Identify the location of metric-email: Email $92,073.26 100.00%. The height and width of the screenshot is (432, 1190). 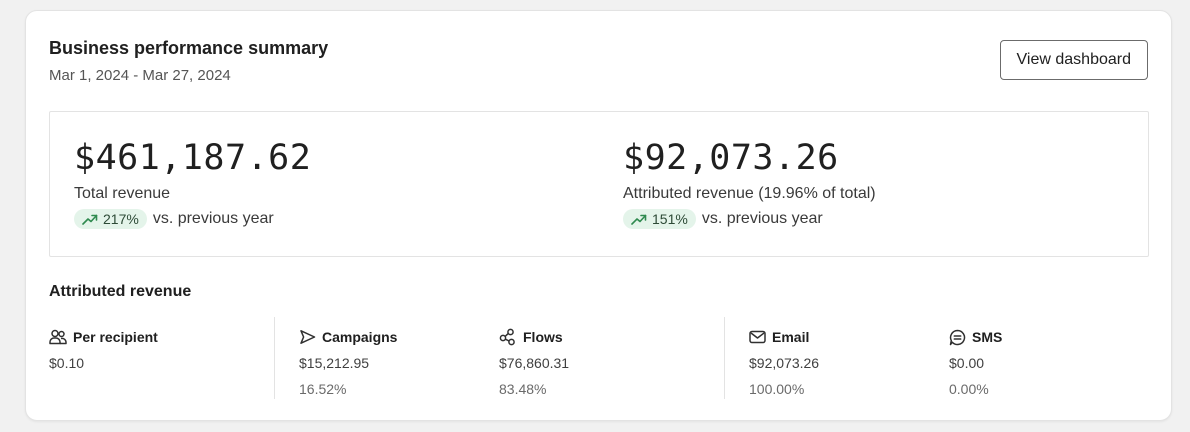
(784, 362).